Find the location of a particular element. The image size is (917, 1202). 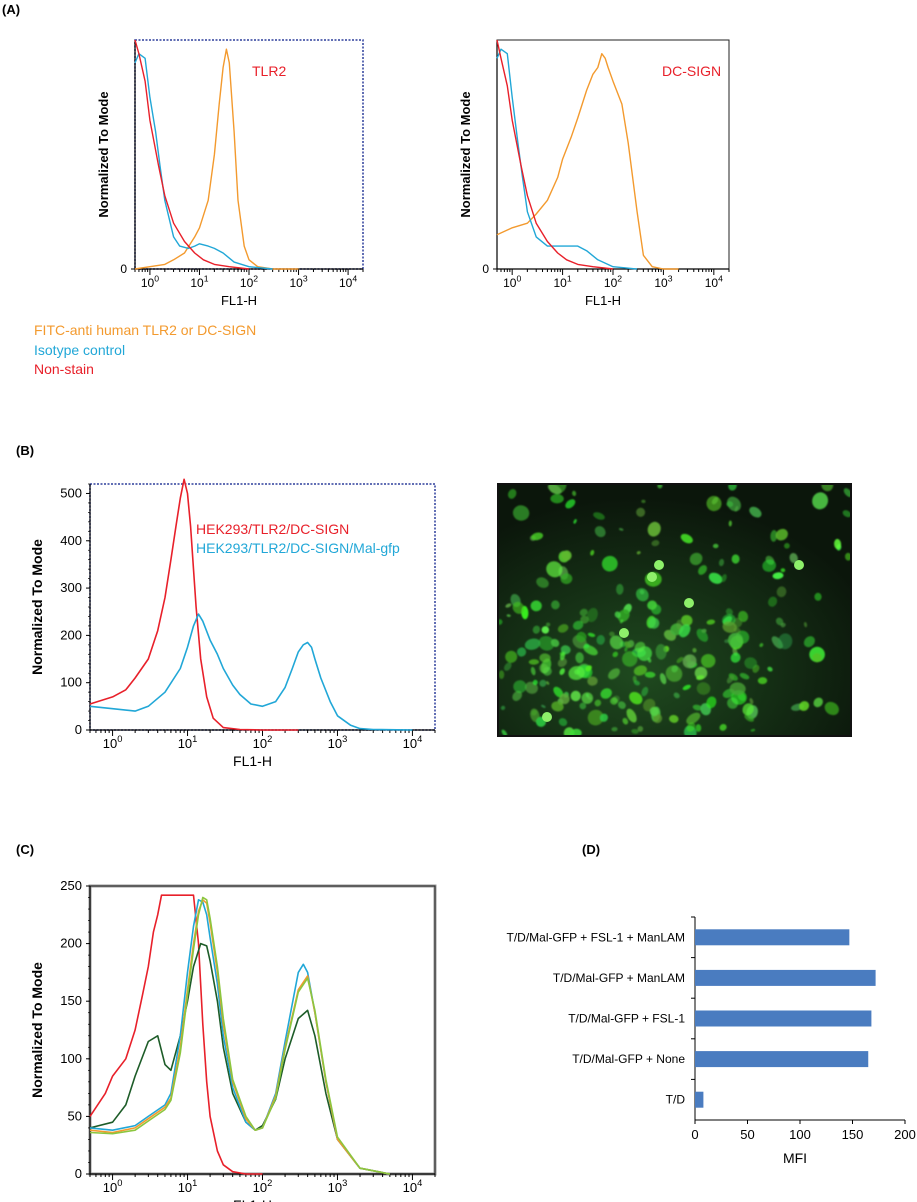

bright-cell is located at coordinates (689, 603).